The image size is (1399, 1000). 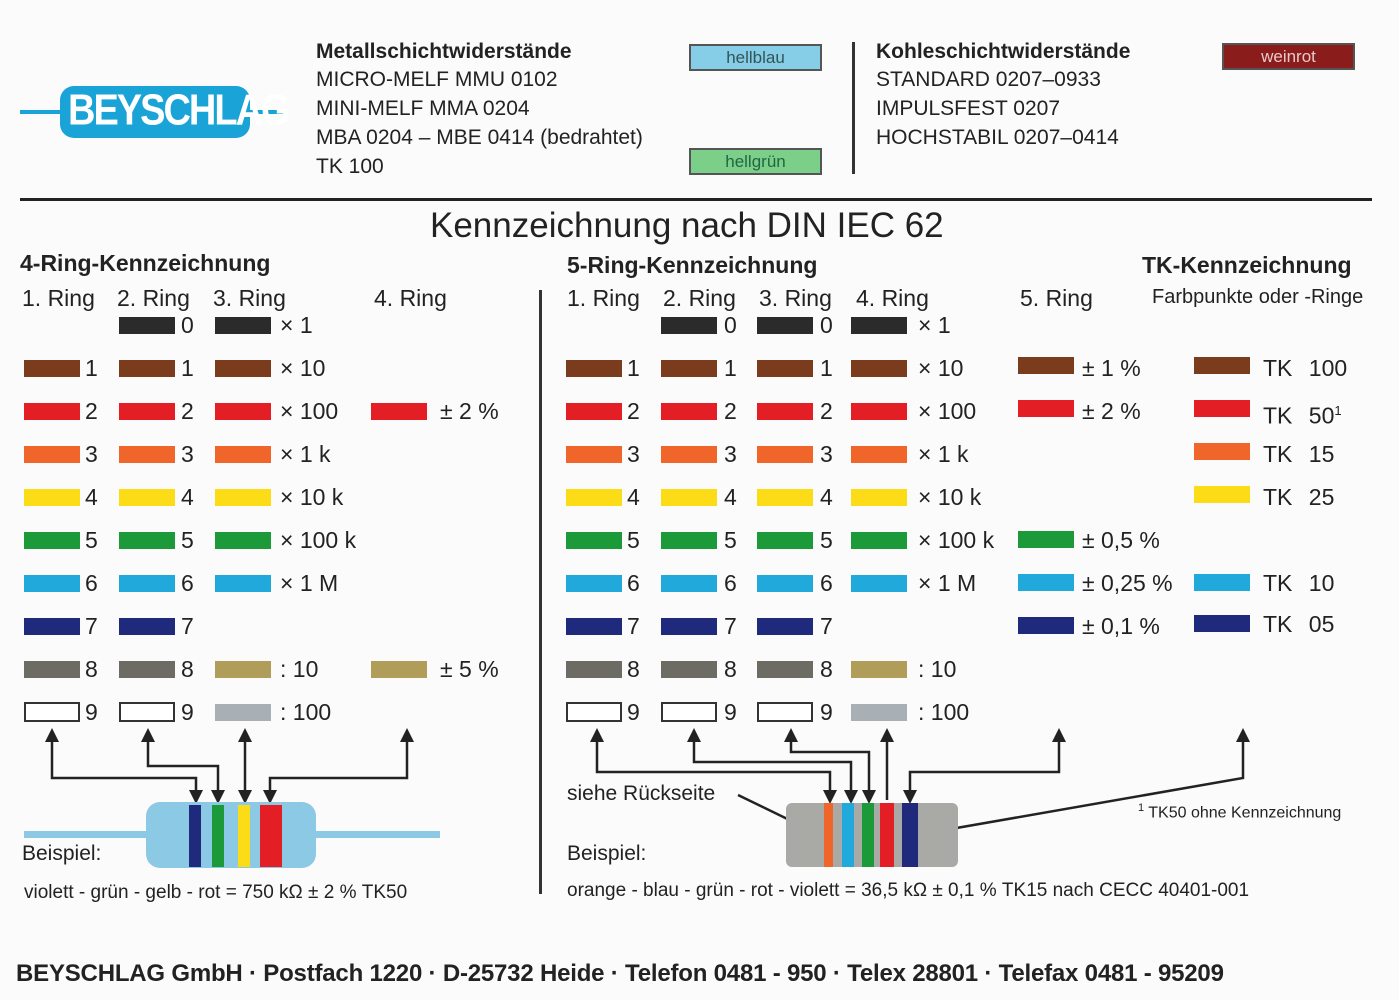 I want to click on digit-label: 2, so click(x=187, y=411).